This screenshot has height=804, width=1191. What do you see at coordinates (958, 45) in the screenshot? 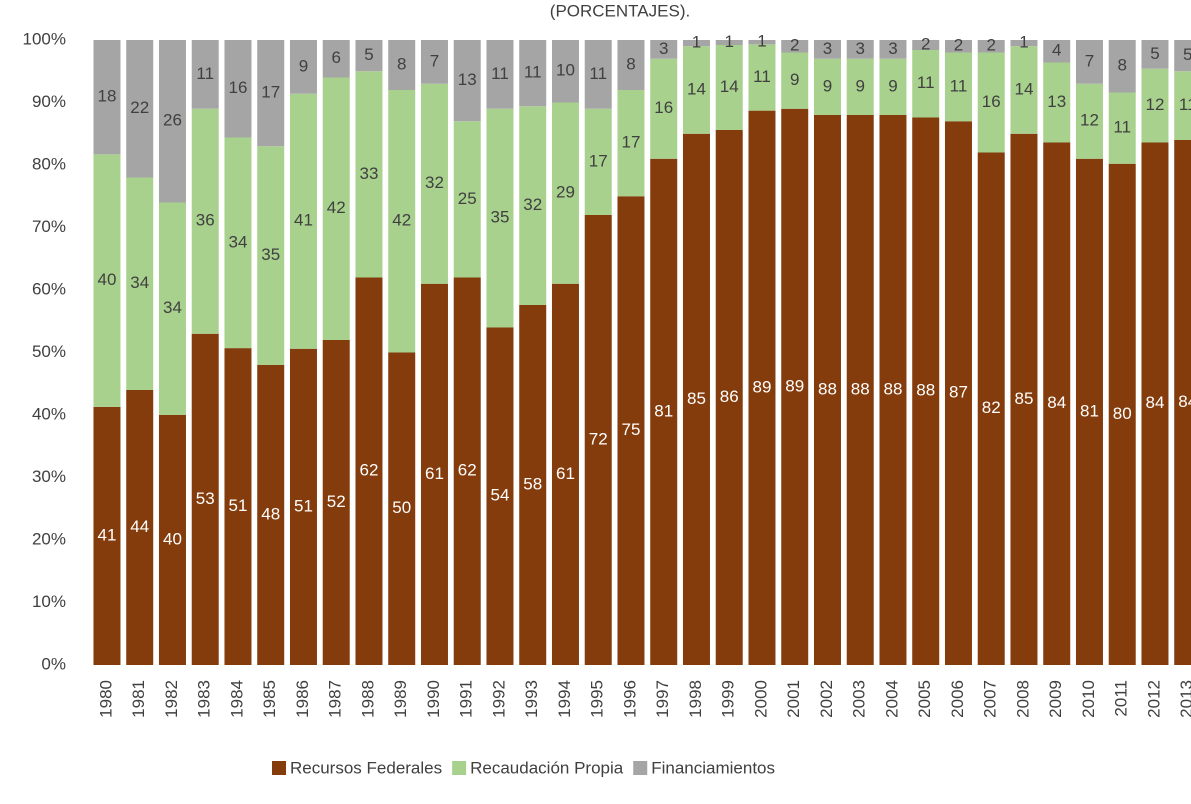
I see `data-label: 2` at bounding box center [958, 45].